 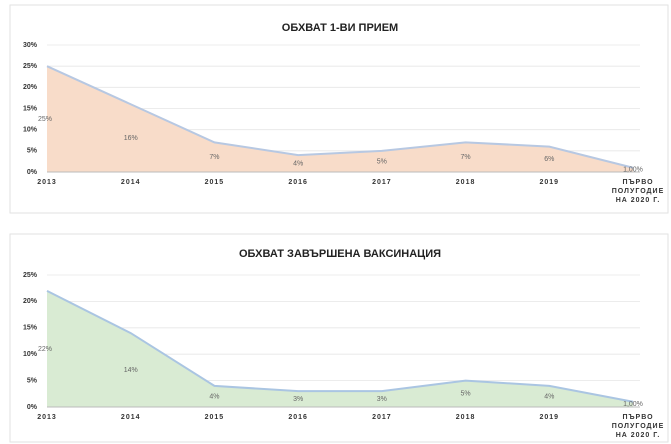 What do you see at coordinates (340, 28) in the screenshot?
I see `chart-title: ОБХВАТ 1-ВИ ПРИЕМ` at bounding box center [340, 28].